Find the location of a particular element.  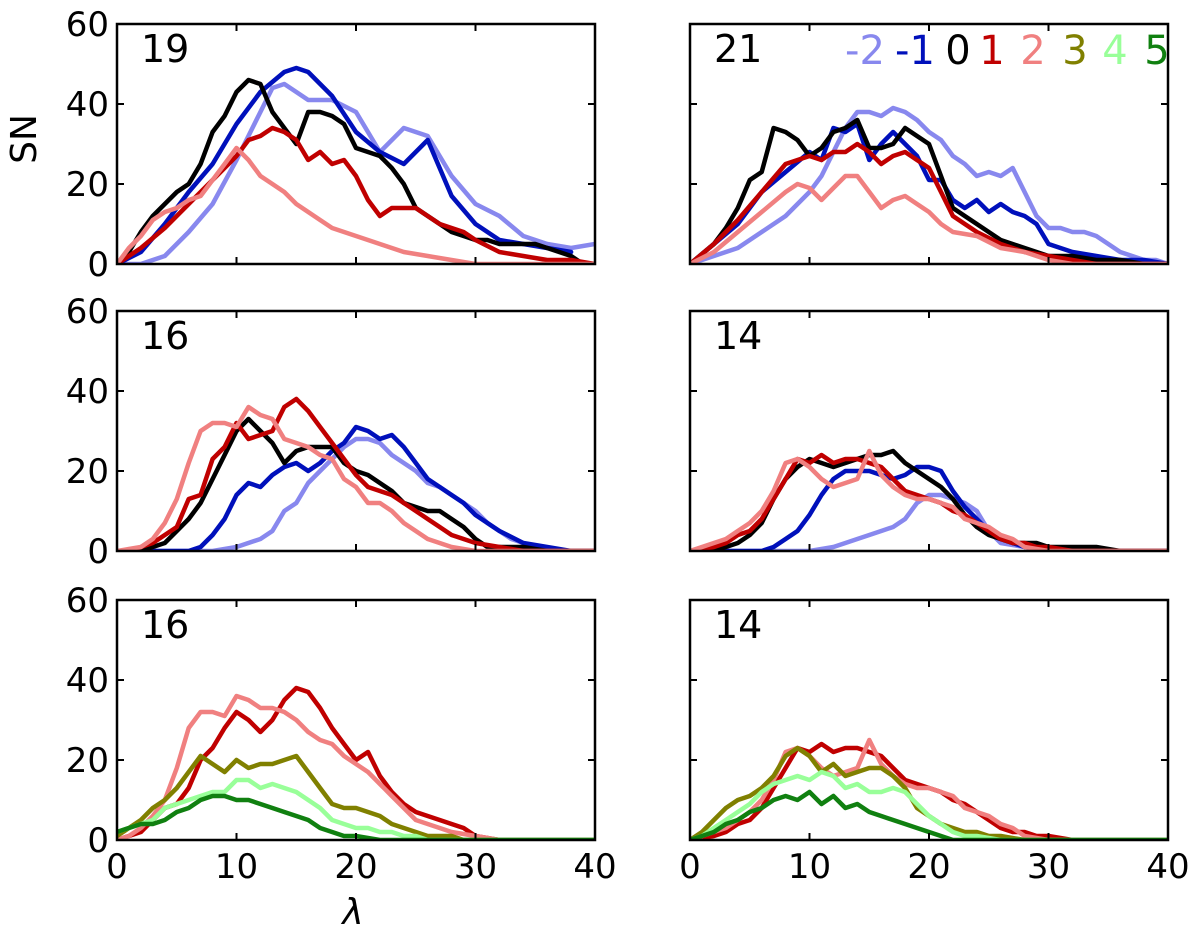

legend-item: 3 is located at coordinates (1074, 51).